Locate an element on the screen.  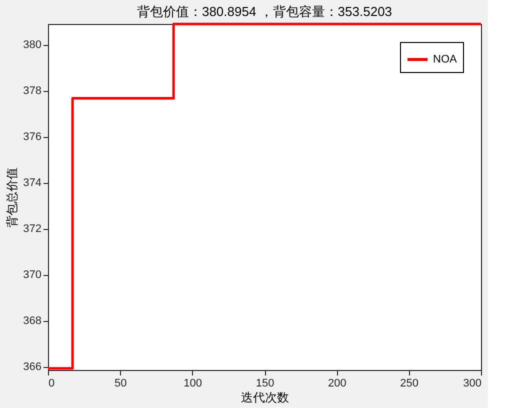
y-tick-label: 376 is located at coordinates (32, 137).